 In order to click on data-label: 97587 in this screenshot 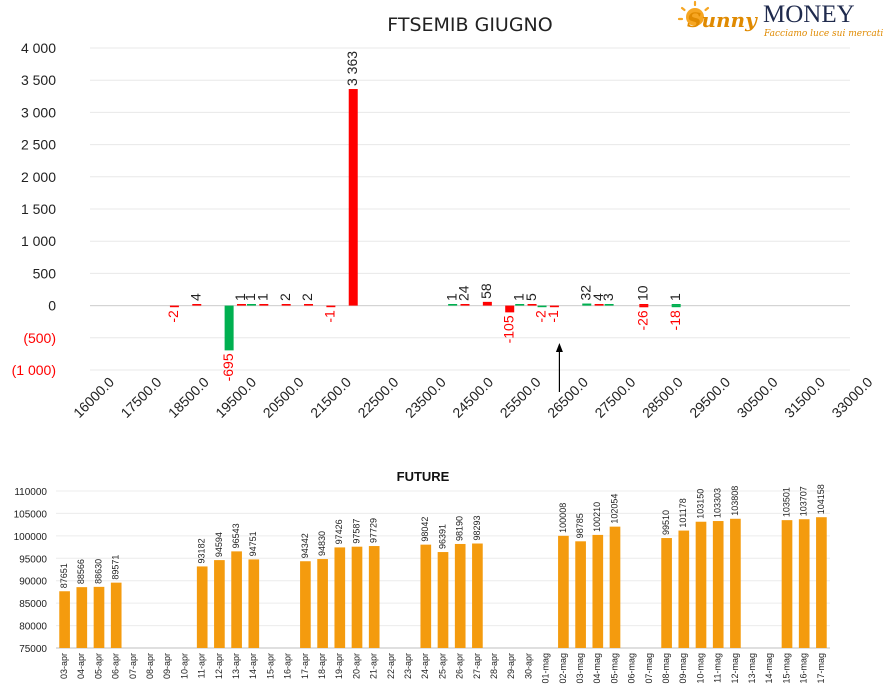, I will do `click(356, 531)`.